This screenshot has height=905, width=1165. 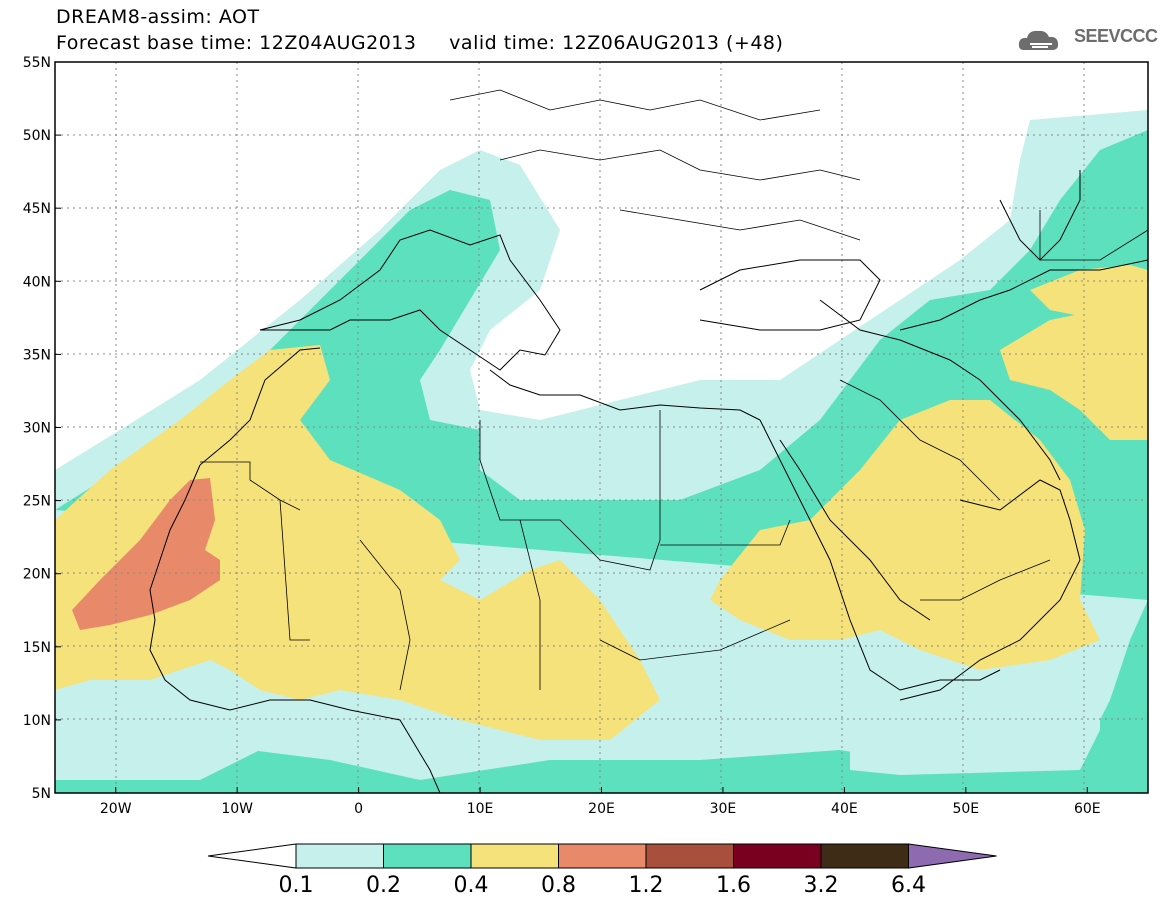 I want to click on lon-tick-label: 40E, so click(x=844, y=809).